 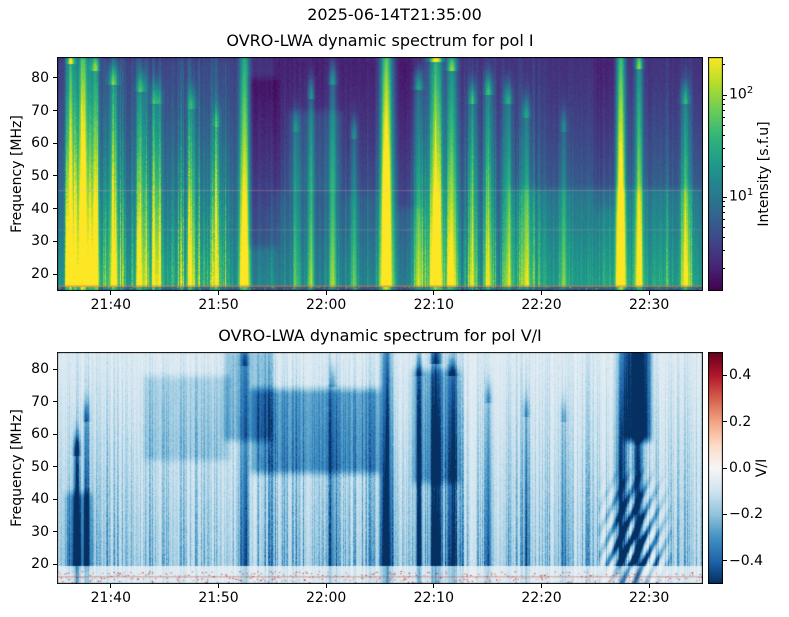 I want to click on colorbar-tick-label: 10¹, so click(x=741, y=196).